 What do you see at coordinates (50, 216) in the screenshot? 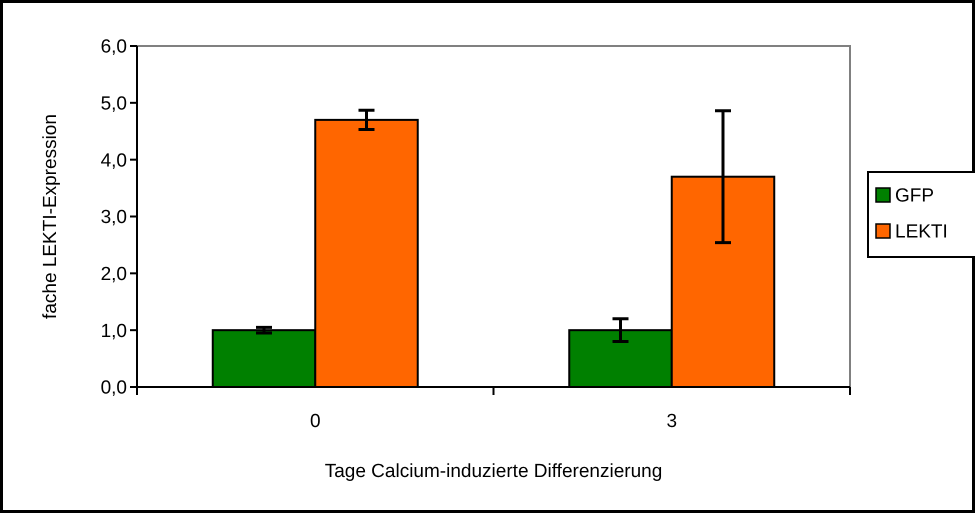
I see `y-axis-title: fache LEKTI-Expression` at bounding box center [50, 216].